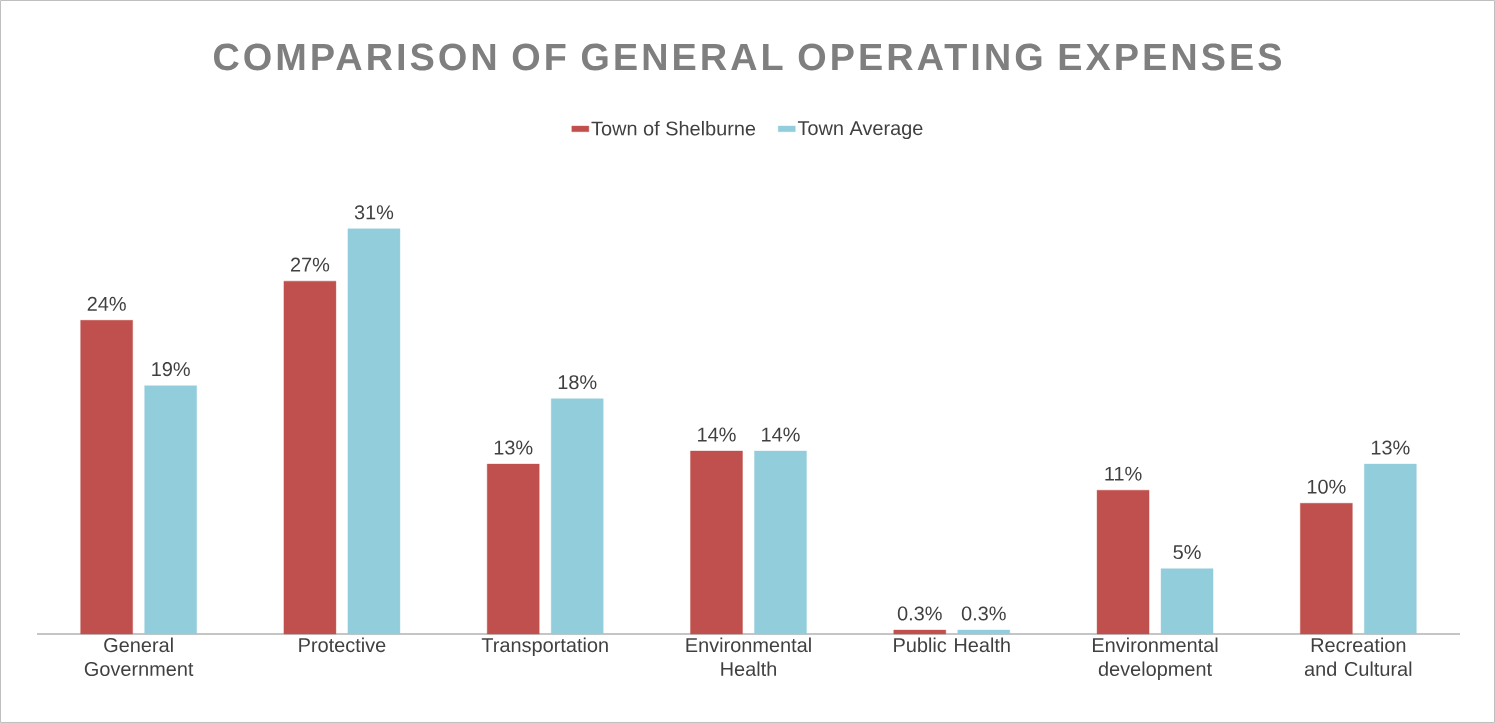 The width and height of the screenshot is (1495, 723). Describe the element at coordinates (342, 645) in the screenshot. I see `x-tick-label: Protective` at that location.